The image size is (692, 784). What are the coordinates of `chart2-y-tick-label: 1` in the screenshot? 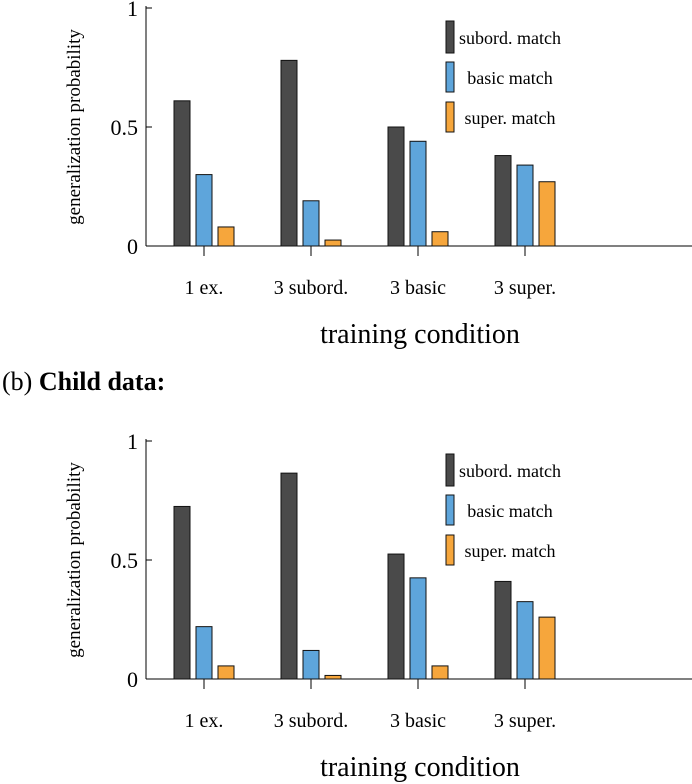 It's located at (132, 441).